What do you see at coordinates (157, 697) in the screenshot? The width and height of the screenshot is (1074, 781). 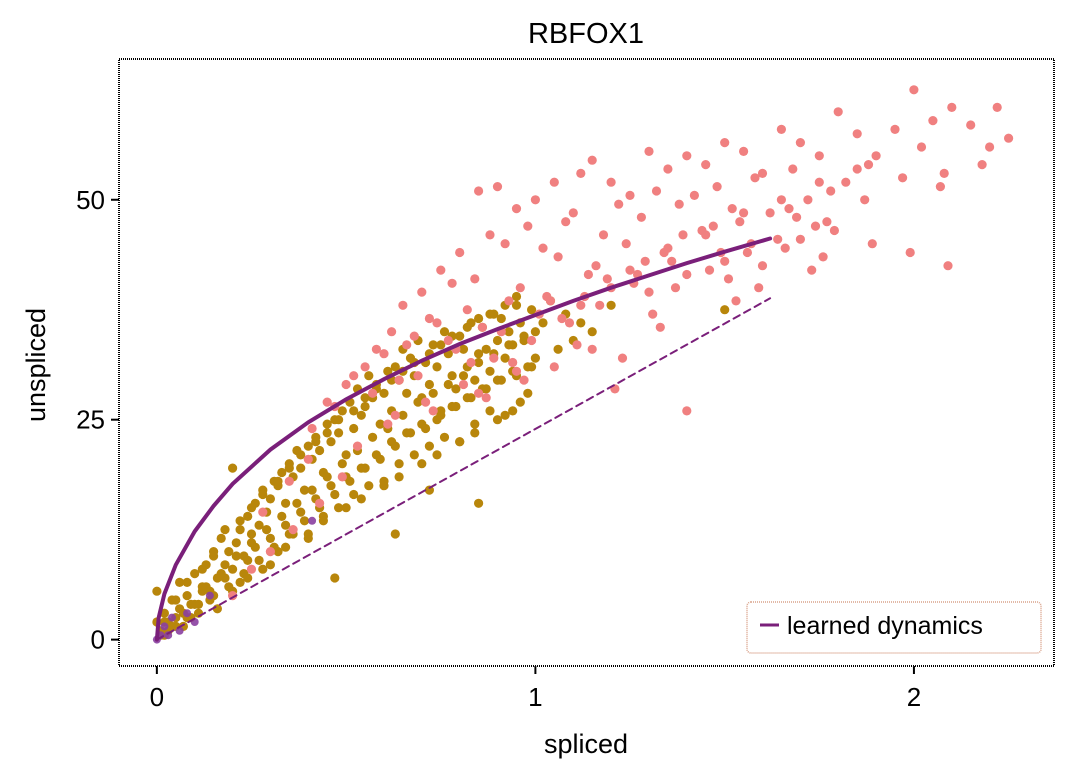 I see `x-tick-label: 0` at bounding box center [157, 697].